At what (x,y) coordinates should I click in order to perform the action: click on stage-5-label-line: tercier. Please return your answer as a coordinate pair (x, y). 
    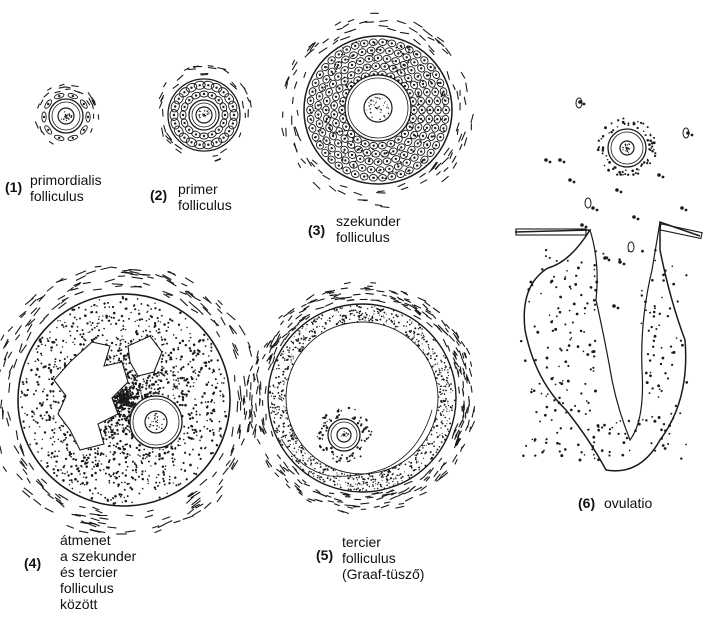
    Looking at the image, I should click on (361, 542).